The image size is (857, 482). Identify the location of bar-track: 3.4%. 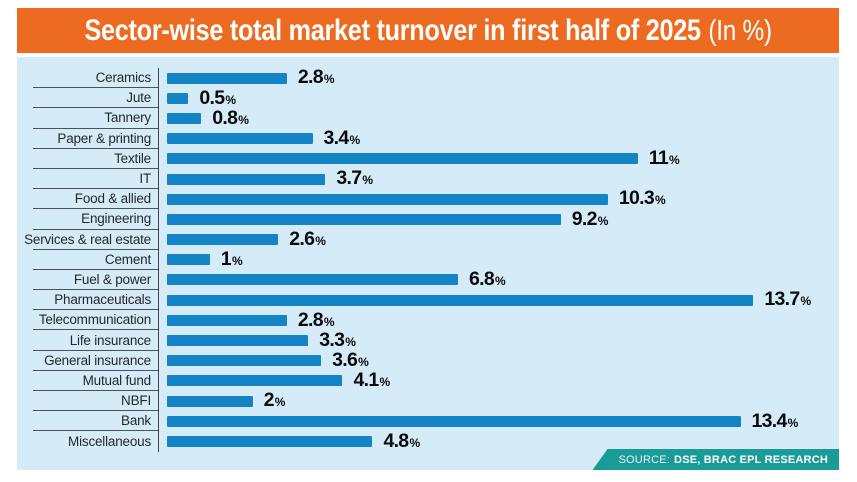
(498, 137).